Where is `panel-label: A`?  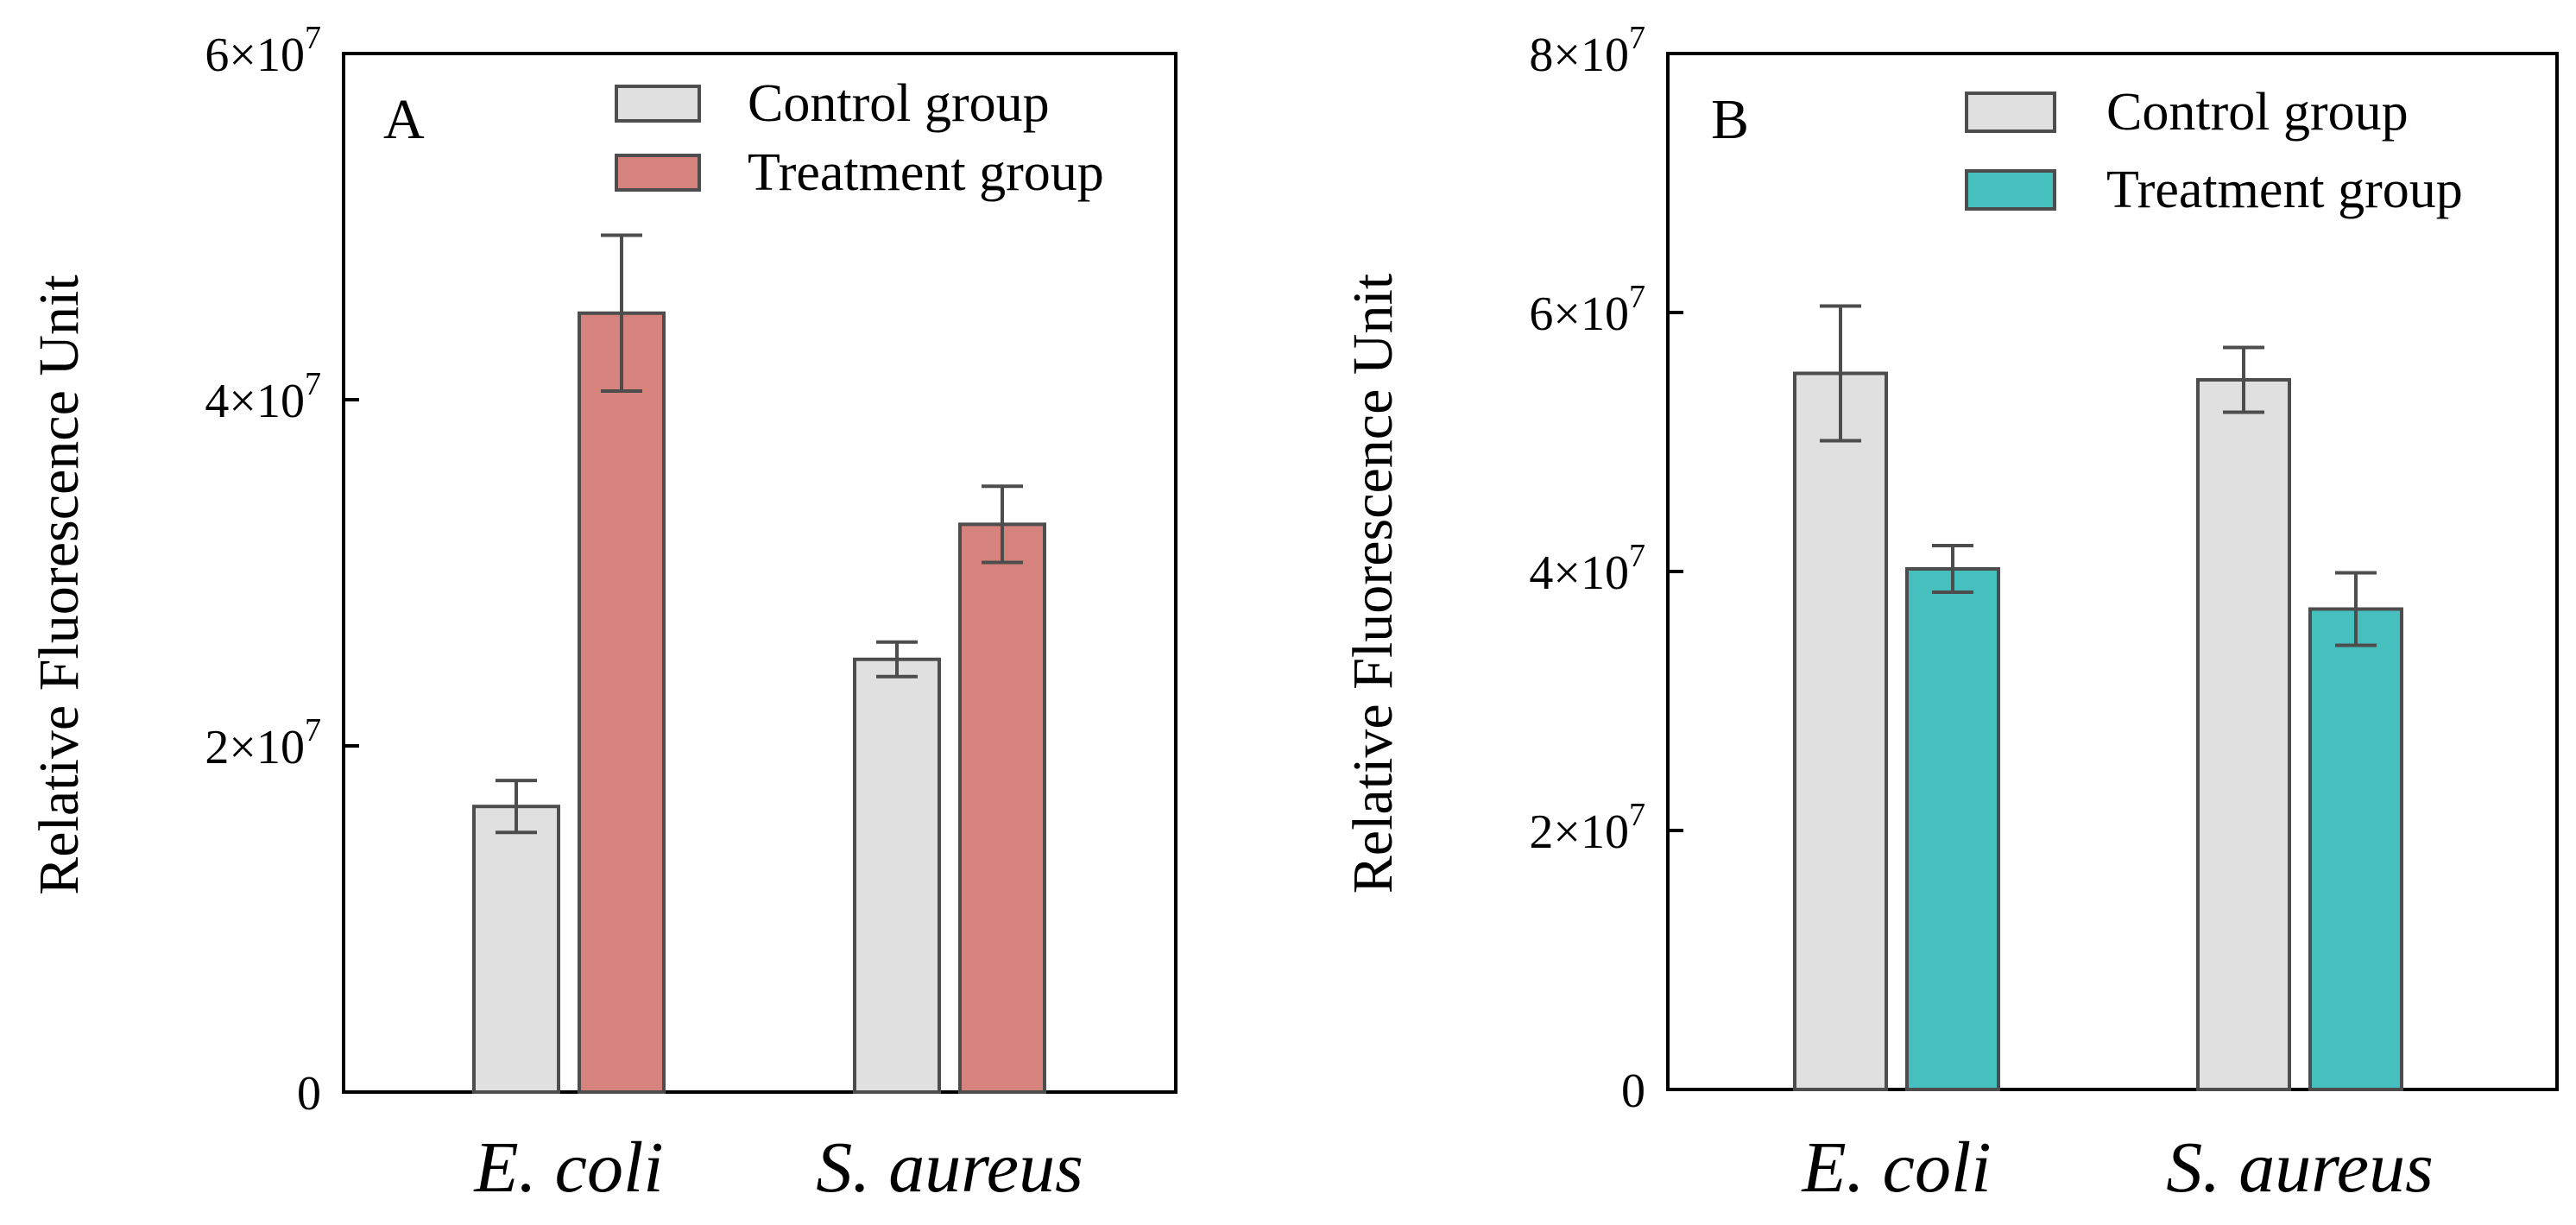
panel-label: A is located at coordinates (404, 119).